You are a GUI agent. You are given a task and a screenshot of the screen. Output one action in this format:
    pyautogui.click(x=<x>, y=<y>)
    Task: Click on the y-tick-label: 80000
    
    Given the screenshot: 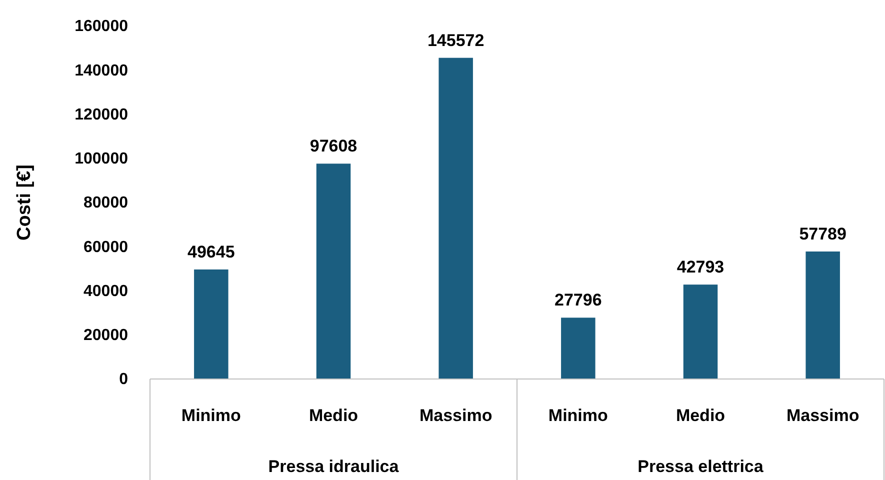 What is the action you would take?
    pyautogui.click(x=106, y=203)
    